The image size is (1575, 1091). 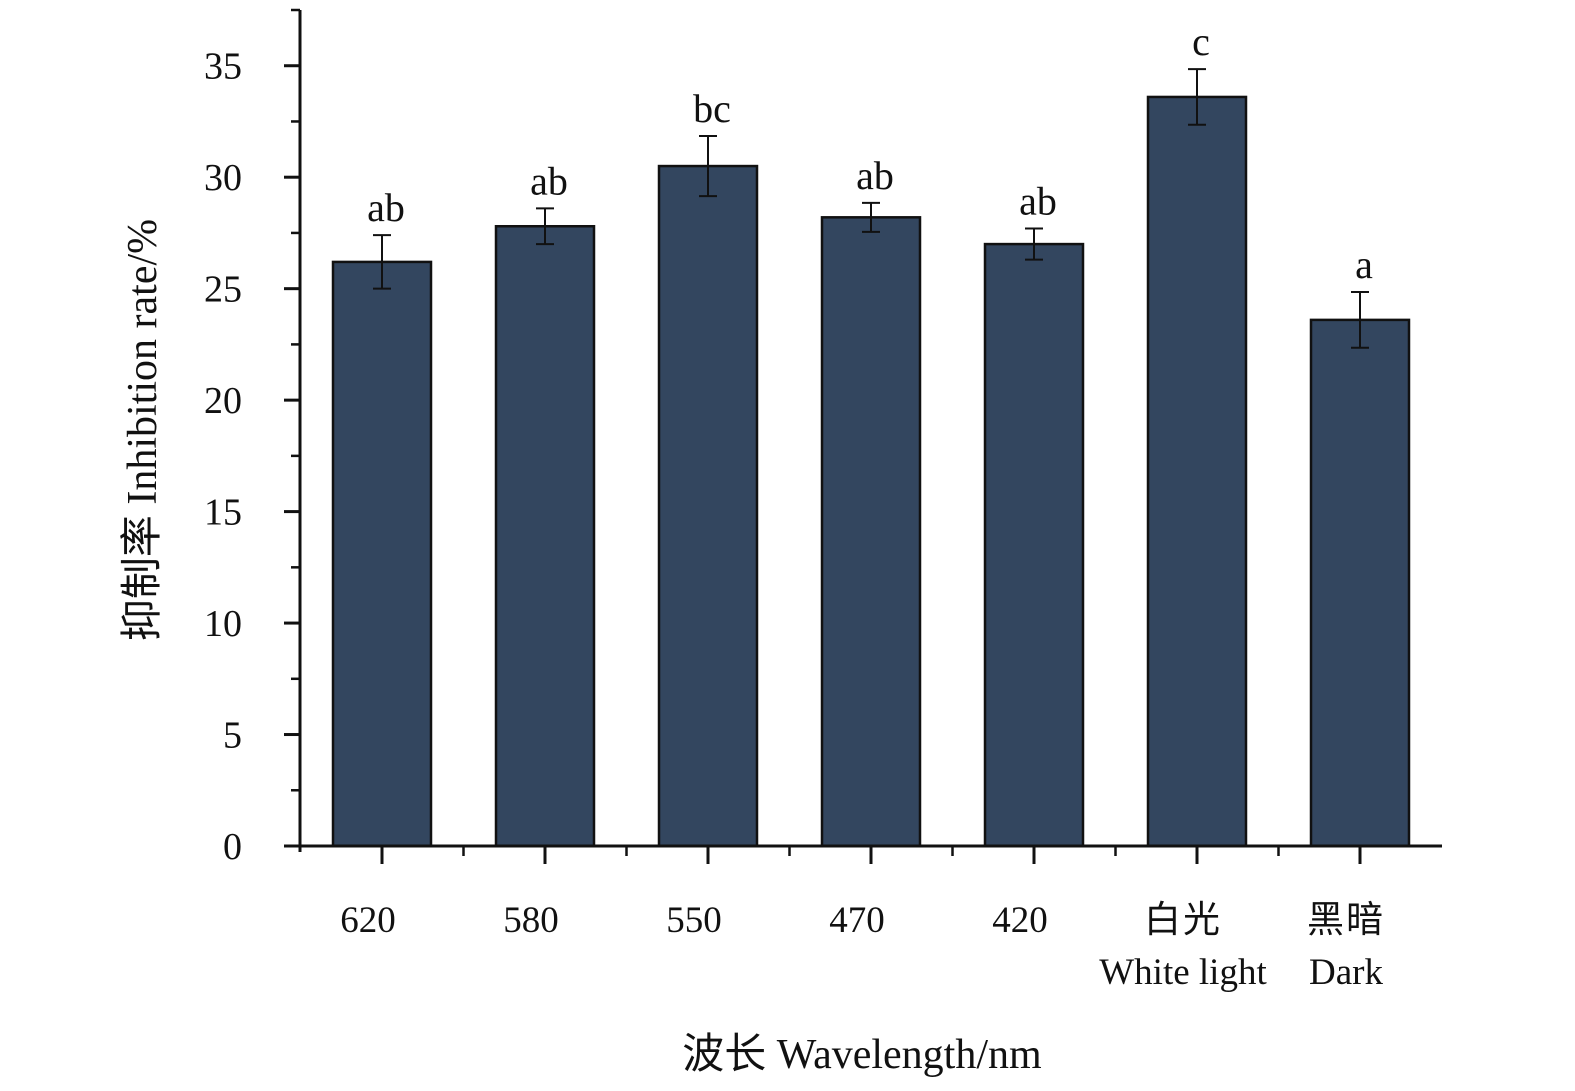 What do you see at coordinates (223, 401) in the screenshot?
I see `y-tick-label: 20` at bounding box center [223, 401].